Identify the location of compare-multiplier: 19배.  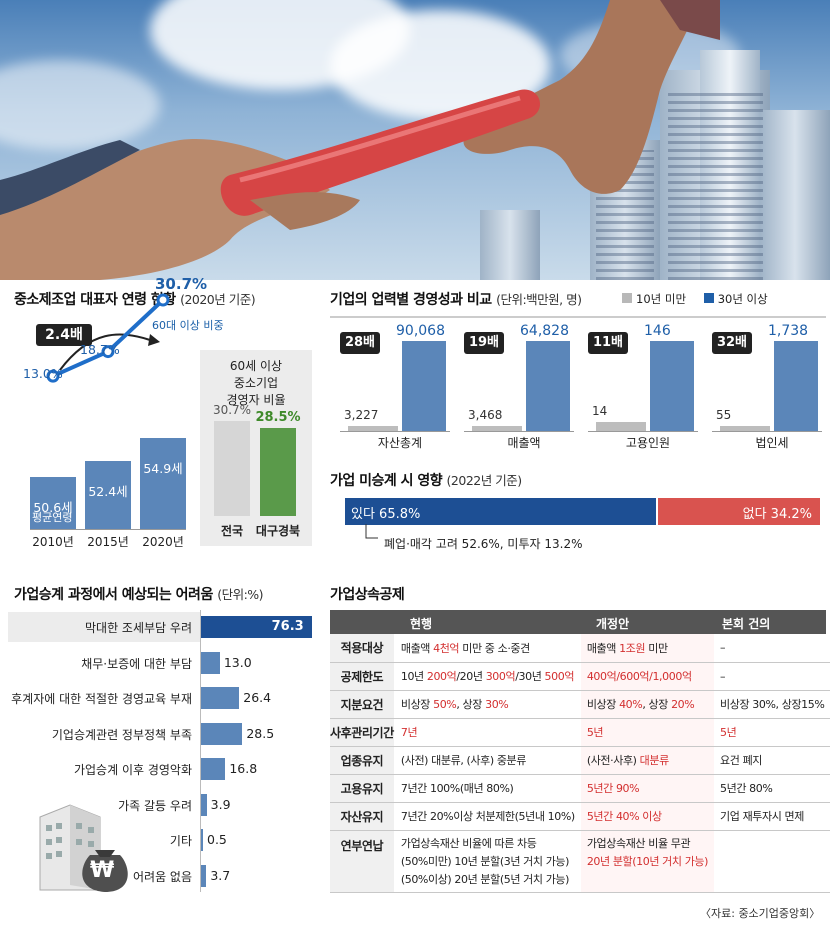
(484, 343).